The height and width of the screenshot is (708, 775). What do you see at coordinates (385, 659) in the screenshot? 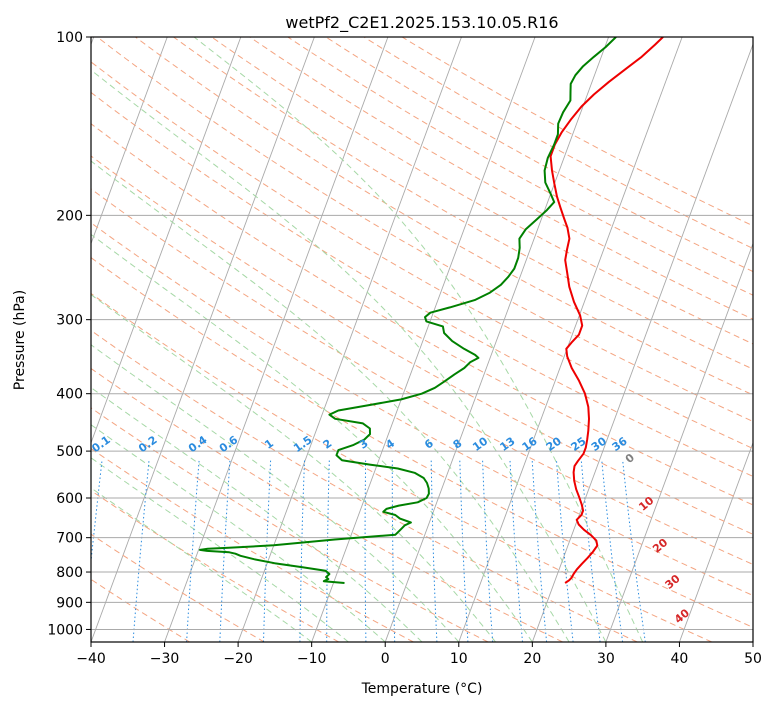
I see `x-tick-label: 0` at bounding box center [385, 659].